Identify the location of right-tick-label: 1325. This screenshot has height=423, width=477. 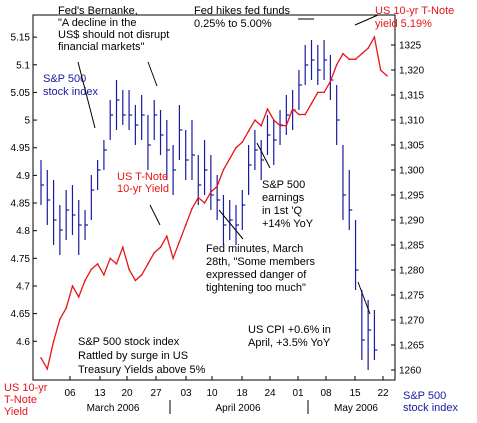
(410, 46).